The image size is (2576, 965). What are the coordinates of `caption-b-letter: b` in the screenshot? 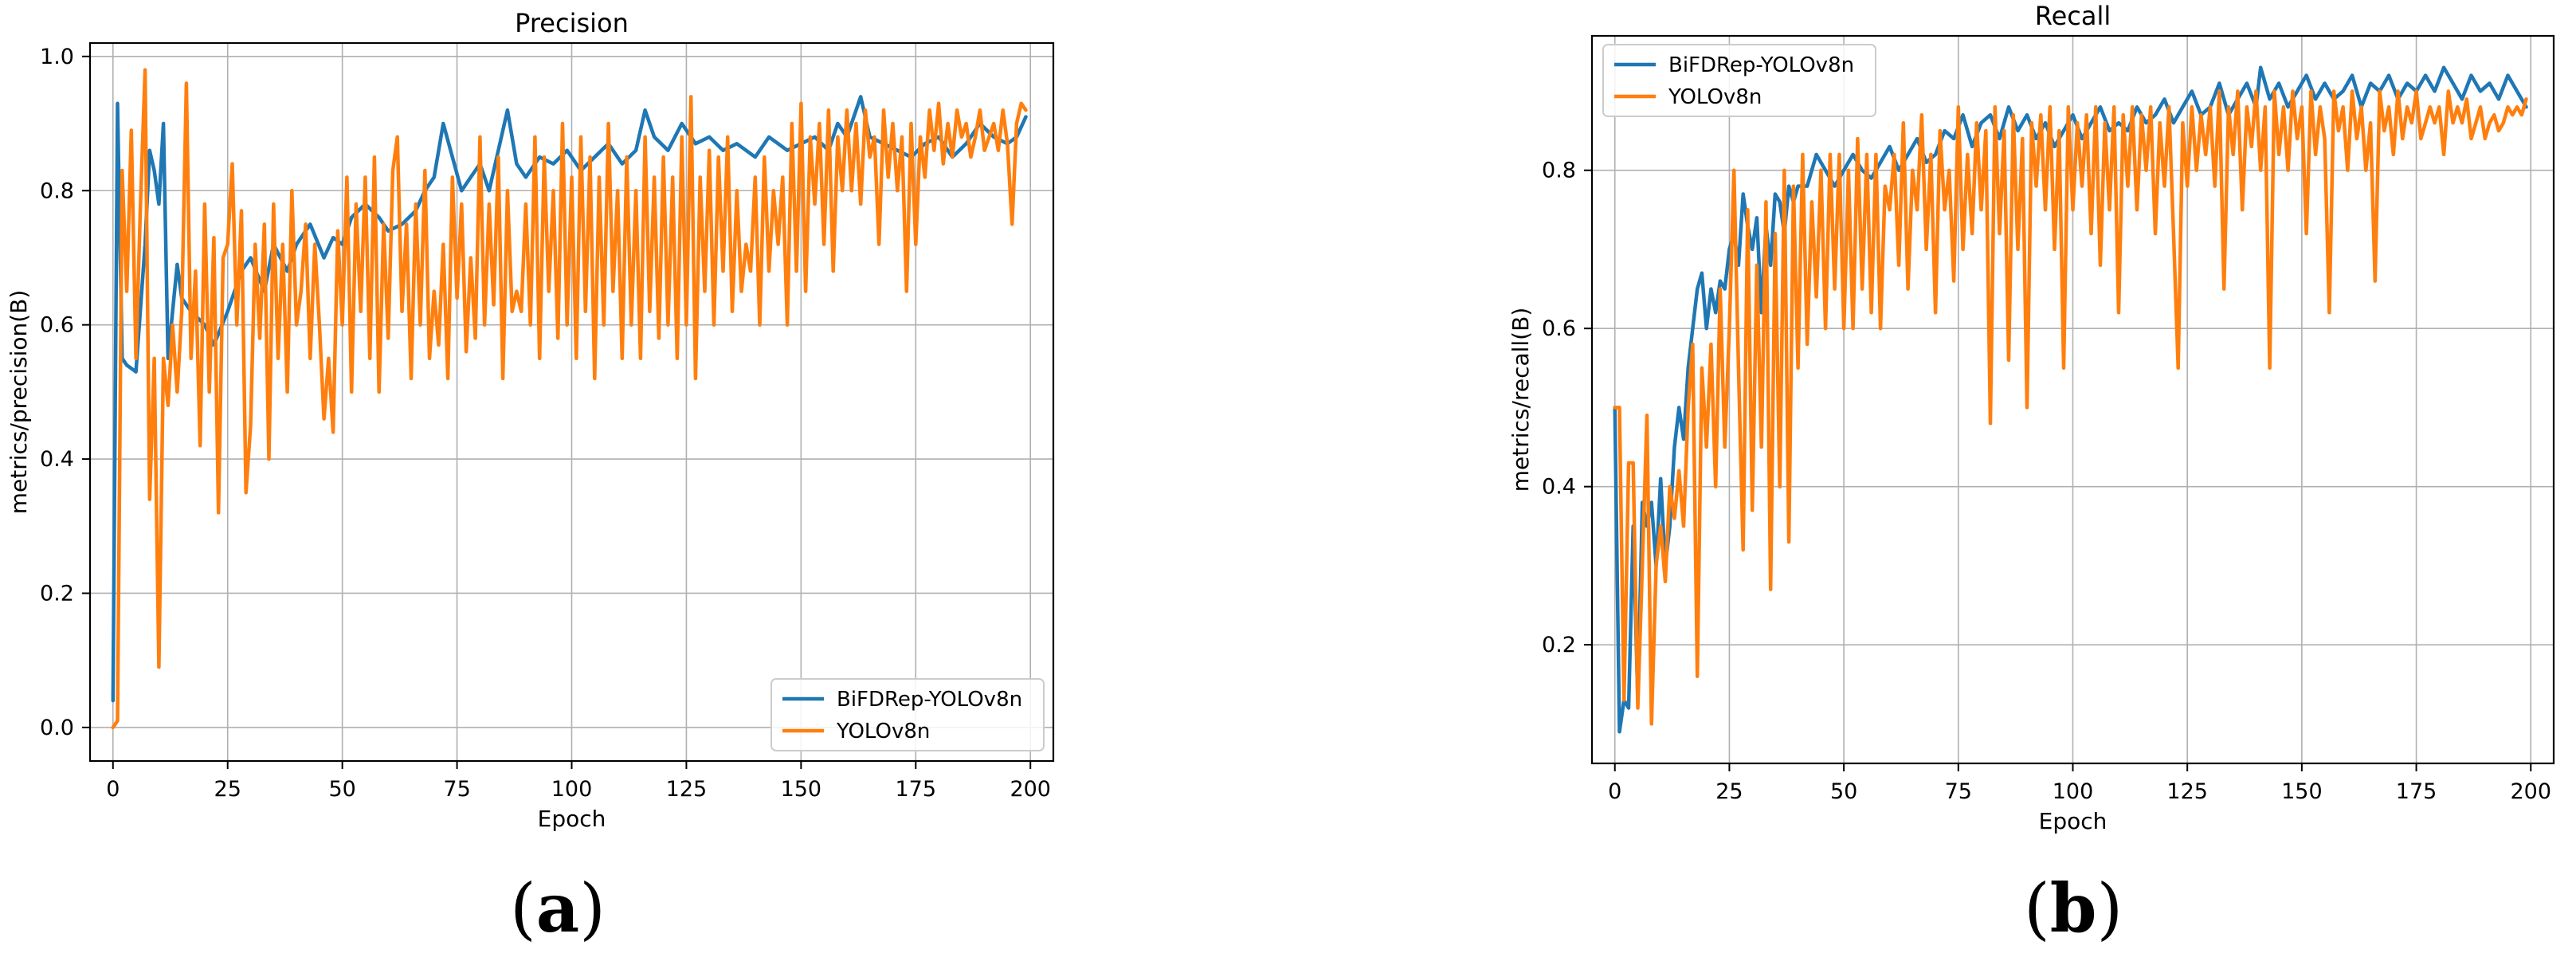 It's located at (2073, 908).